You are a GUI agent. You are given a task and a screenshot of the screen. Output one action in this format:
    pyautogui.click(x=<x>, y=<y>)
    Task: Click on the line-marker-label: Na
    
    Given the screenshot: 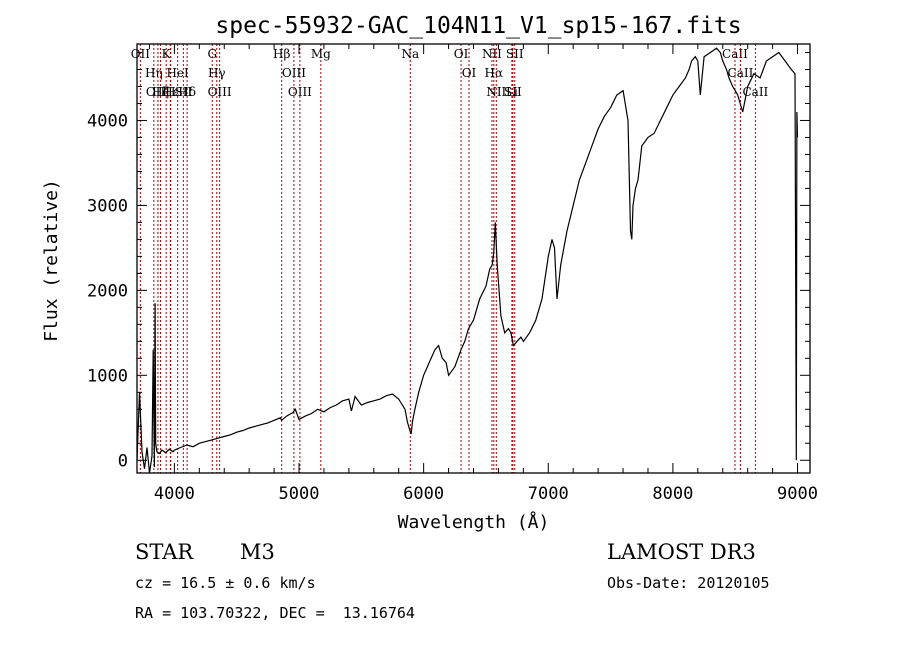 What is the action you would take?
    pyautogui.click(x=410, y=54)
    